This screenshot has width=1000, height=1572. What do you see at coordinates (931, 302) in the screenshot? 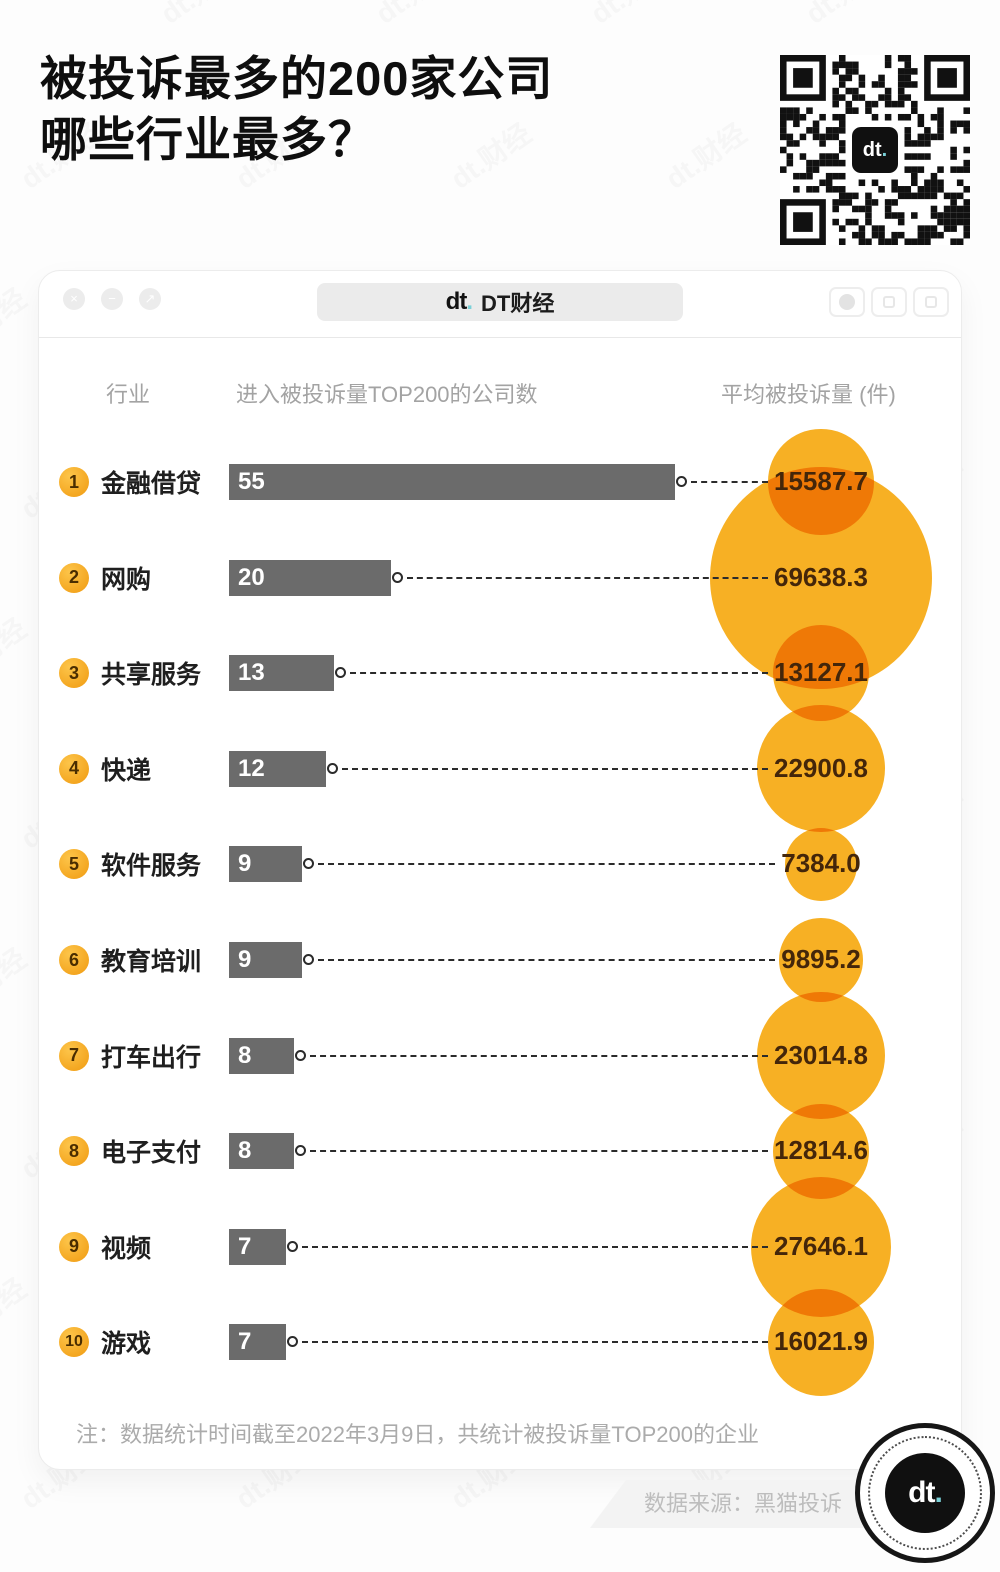
I see `panel-icon` at bounding box center [931, 302].